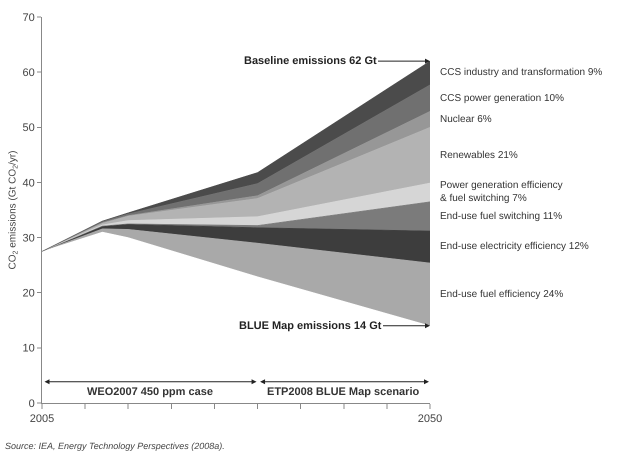  I want to click on y-tick-label: 20, so click(28, 294).